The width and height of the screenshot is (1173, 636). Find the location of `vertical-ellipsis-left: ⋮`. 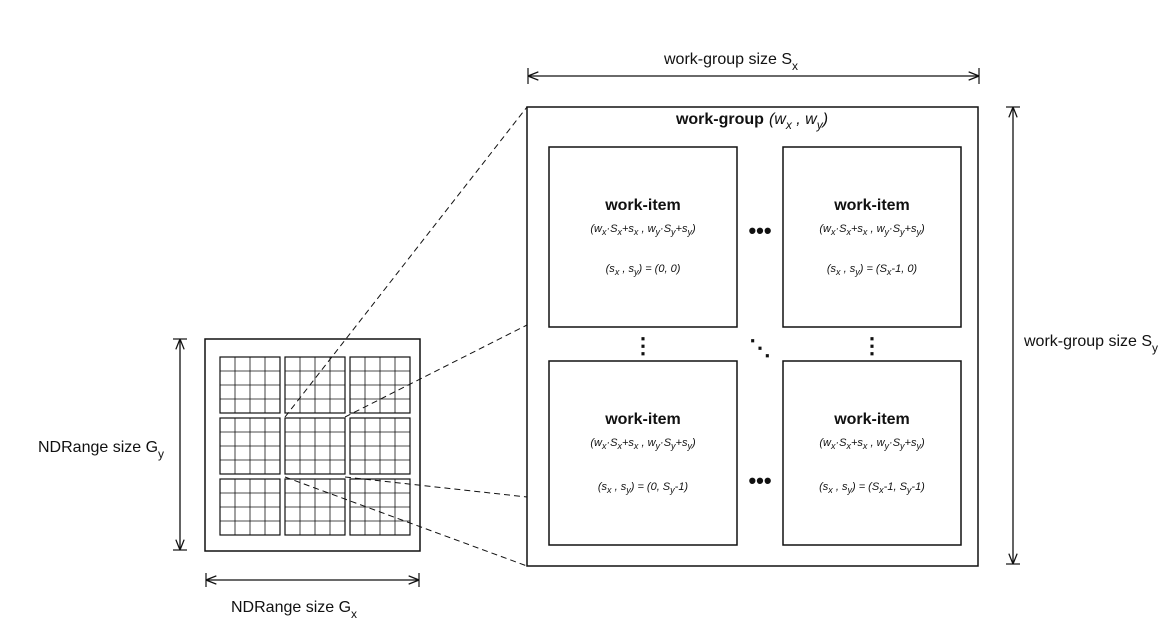

vertical-ellipsis-left: ⋮ is located at coordinates (643, 345).